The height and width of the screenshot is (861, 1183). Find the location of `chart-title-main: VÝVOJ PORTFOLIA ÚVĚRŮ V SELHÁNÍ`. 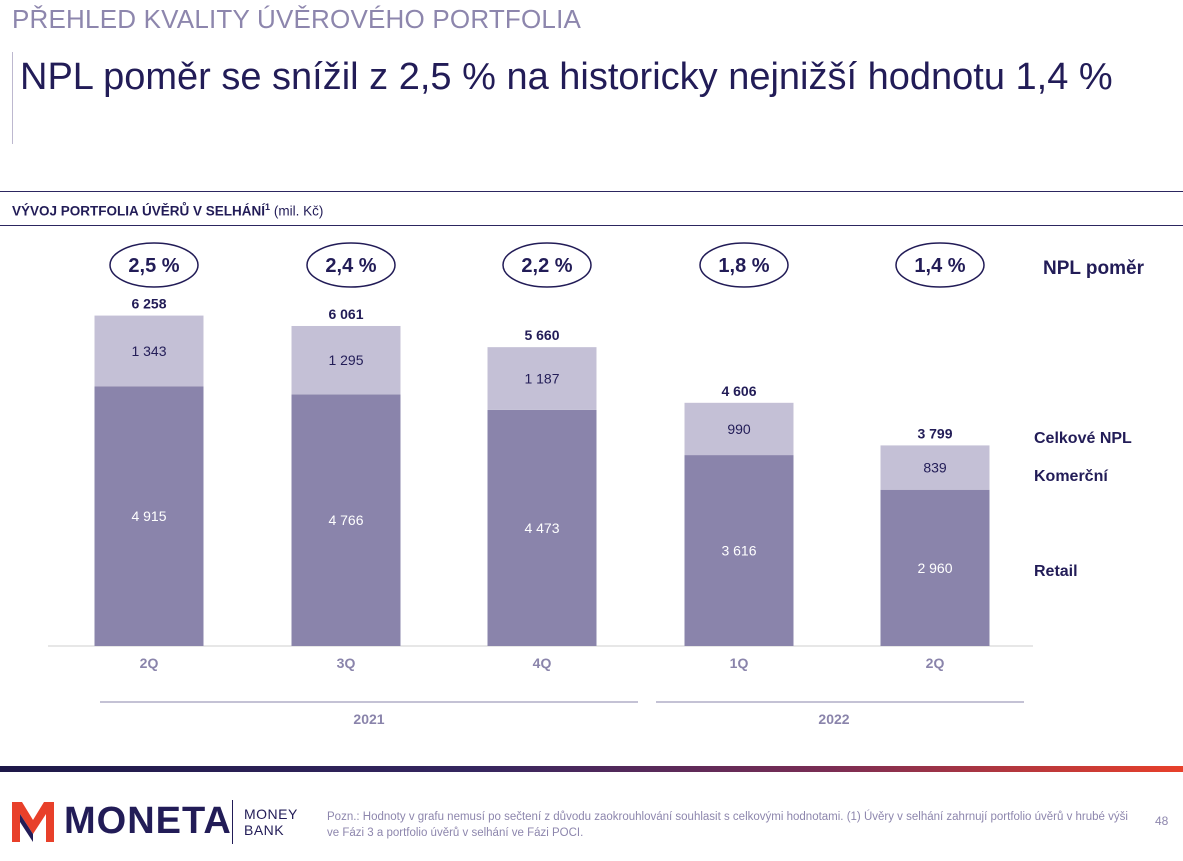

chart-title-main: VÝVOJ PORTFOLIA ÚVĚRŮ V SELHÁNÍ is located at coordinates (139, 211).